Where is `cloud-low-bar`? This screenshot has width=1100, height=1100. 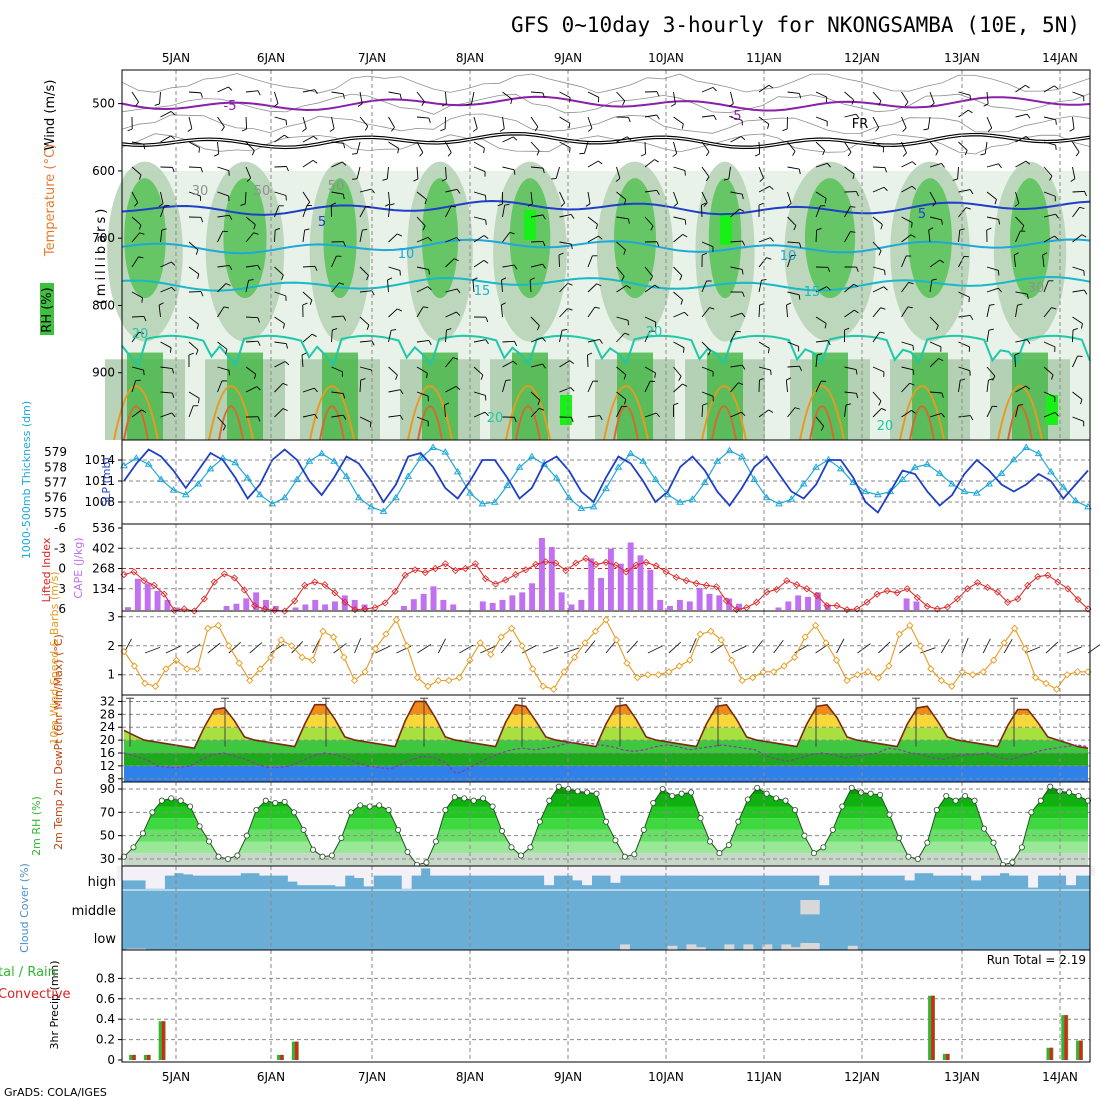
cloud-low-bar is located at coordinates (672, 947).